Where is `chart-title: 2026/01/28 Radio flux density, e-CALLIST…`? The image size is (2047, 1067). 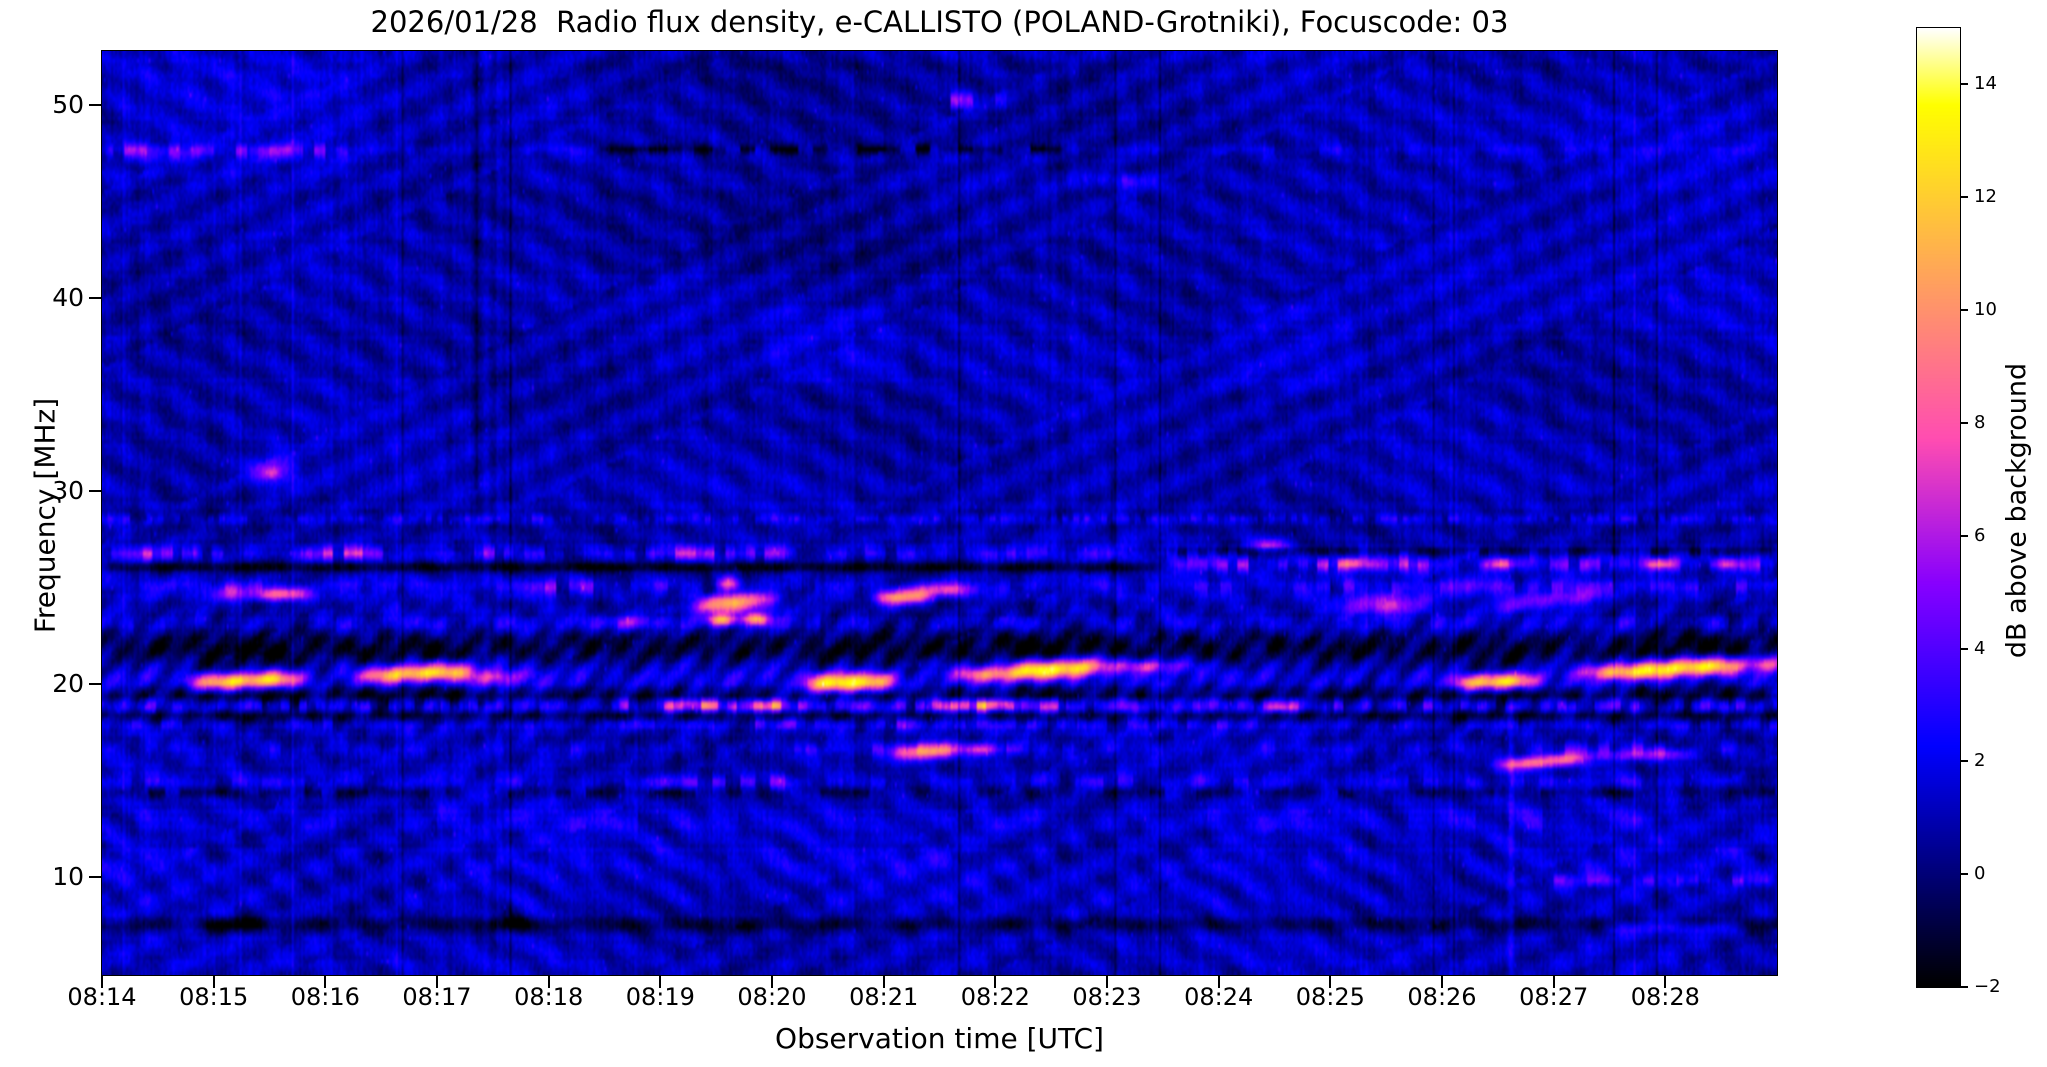
chart-title: 2026/01/28 Radio flux density, e-CALLIST… is located at coordinates (939, 22).